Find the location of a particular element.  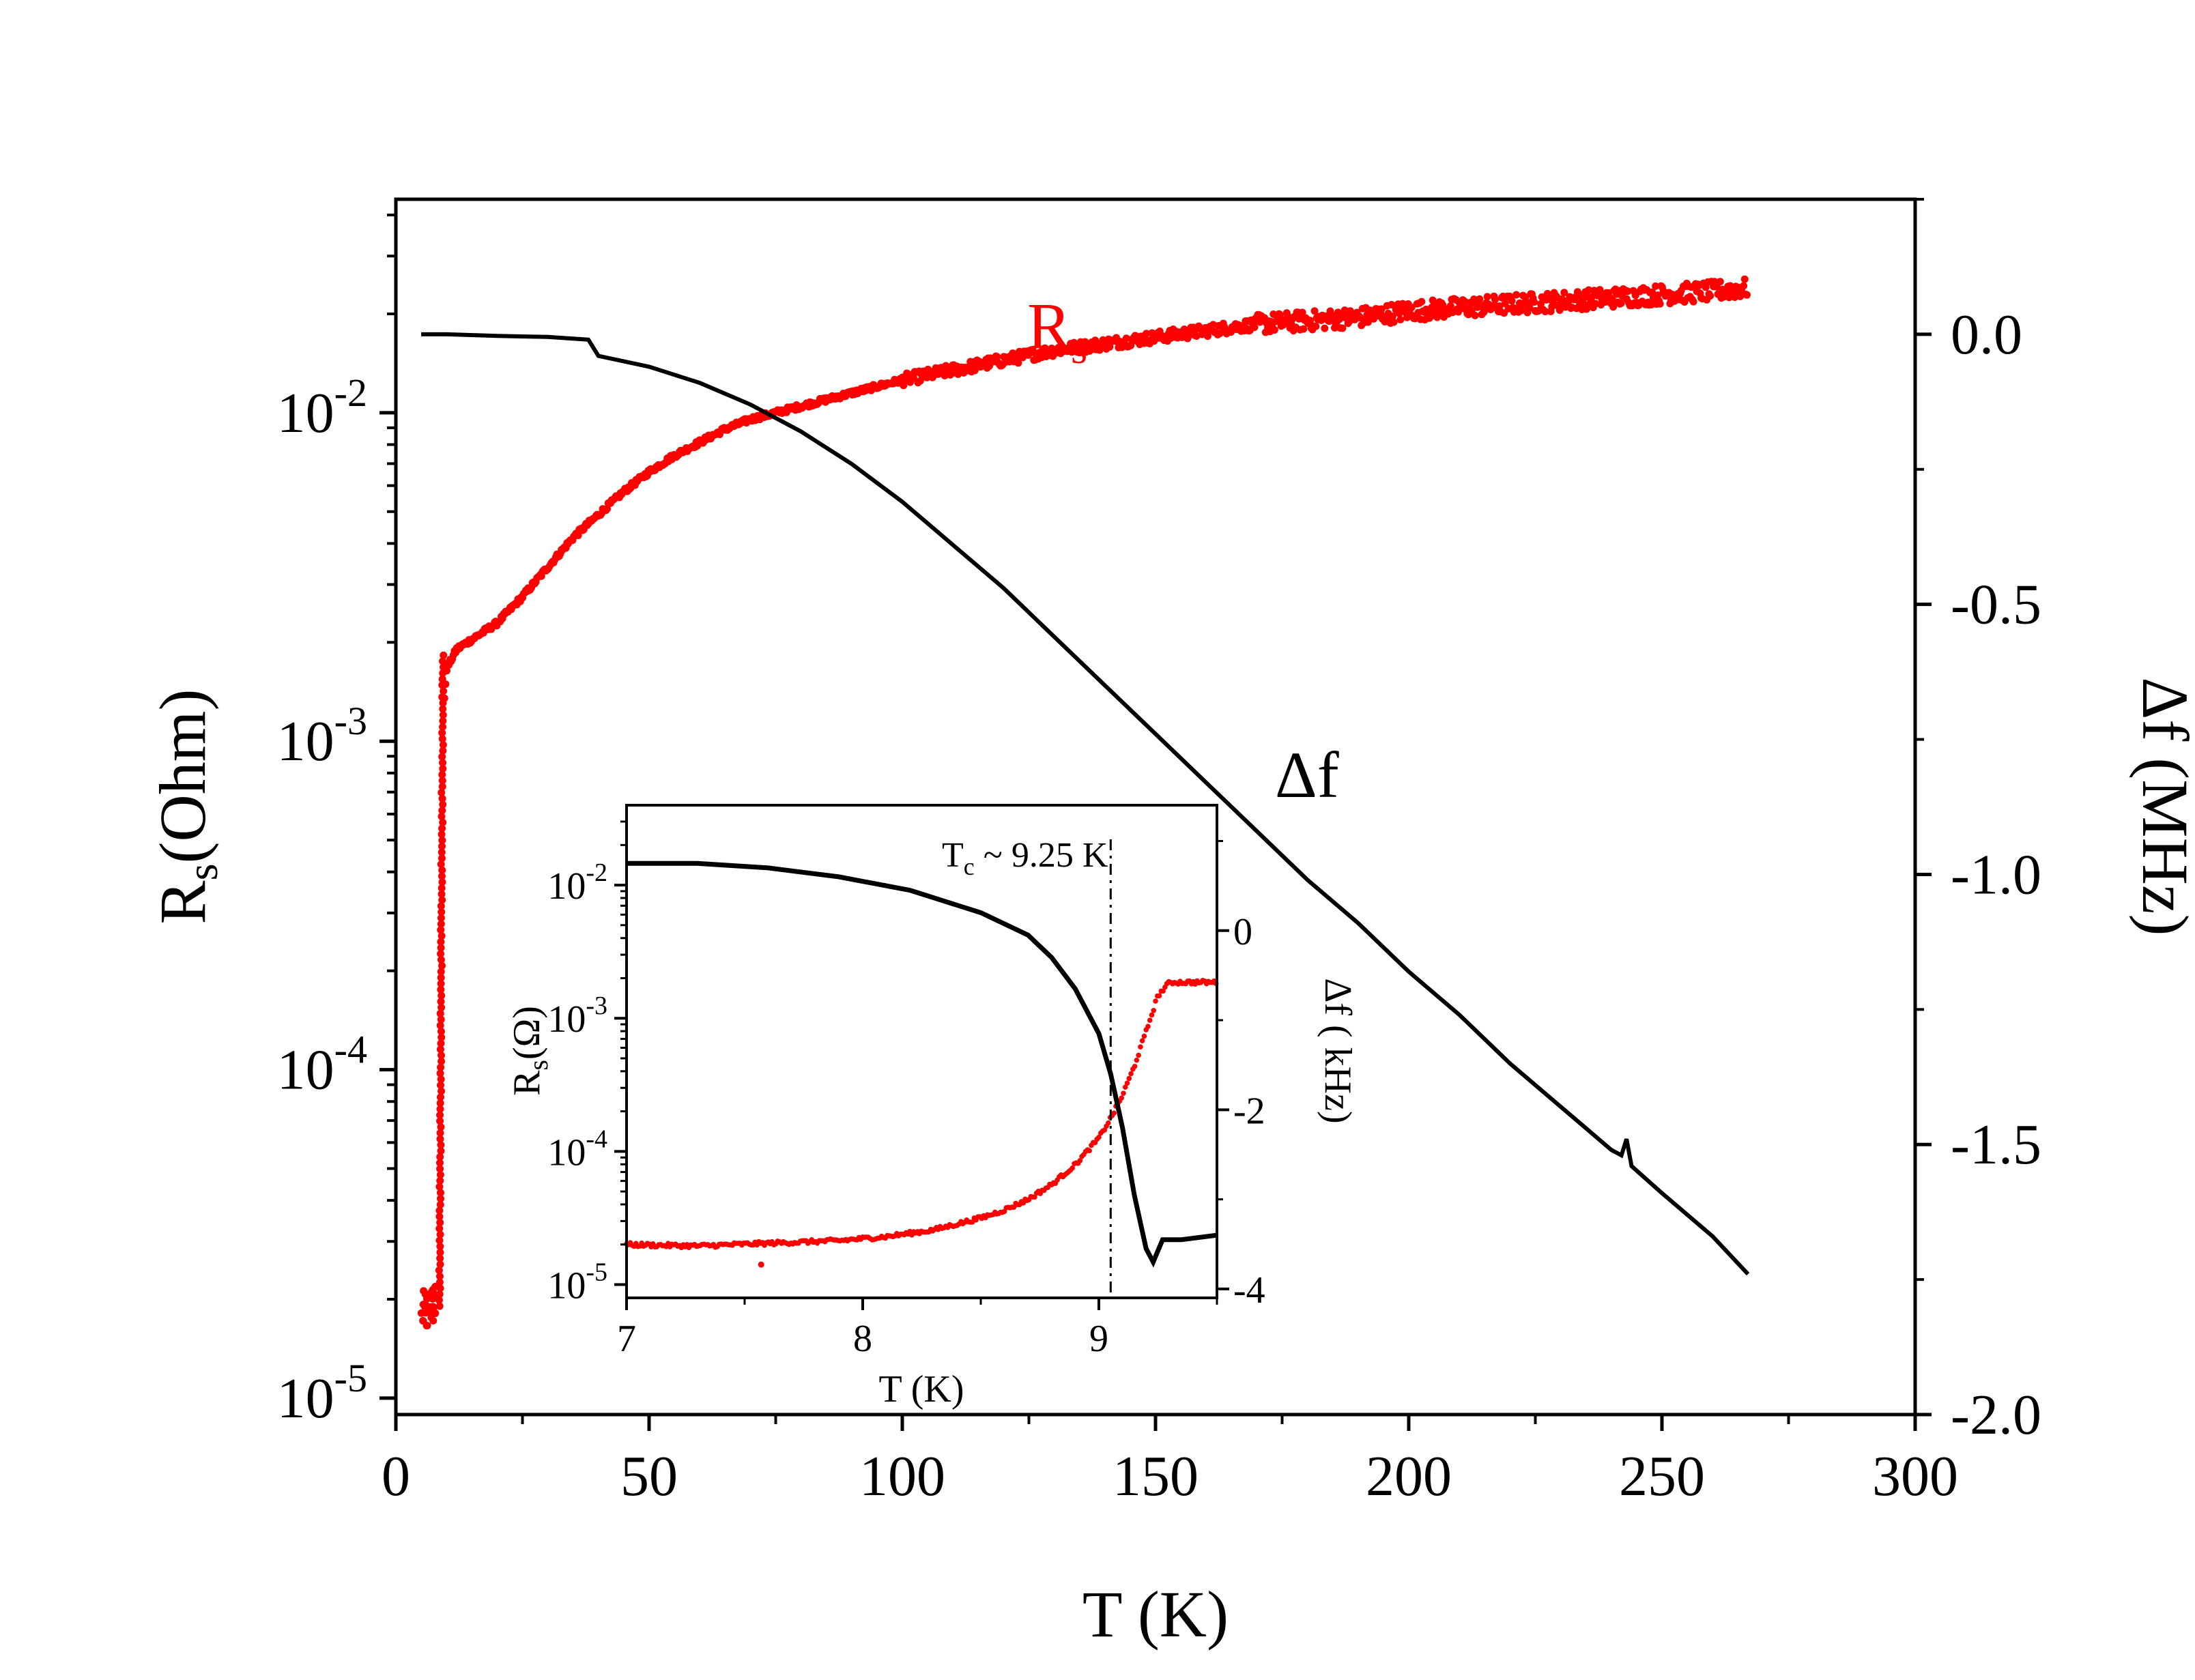

main-y-left-tick-label: 10⁻² is located at coordinates (322, 408).